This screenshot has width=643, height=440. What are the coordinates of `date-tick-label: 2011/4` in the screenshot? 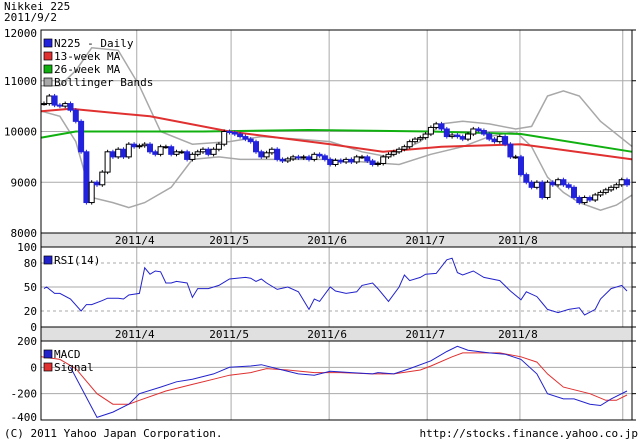 It's located at (135, 334).